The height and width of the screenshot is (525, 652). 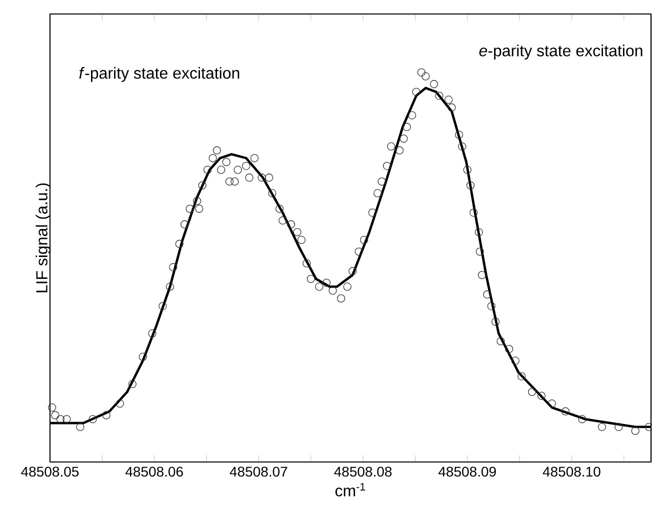 I want to click on x-tick-label: 48508.08, so click(x=363, y=471).